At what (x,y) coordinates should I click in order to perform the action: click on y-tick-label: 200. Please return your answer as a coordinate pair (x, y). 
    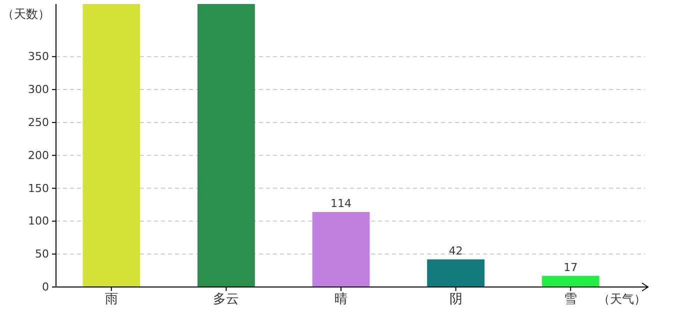
    Looking at the image, I should click on (38, 155).